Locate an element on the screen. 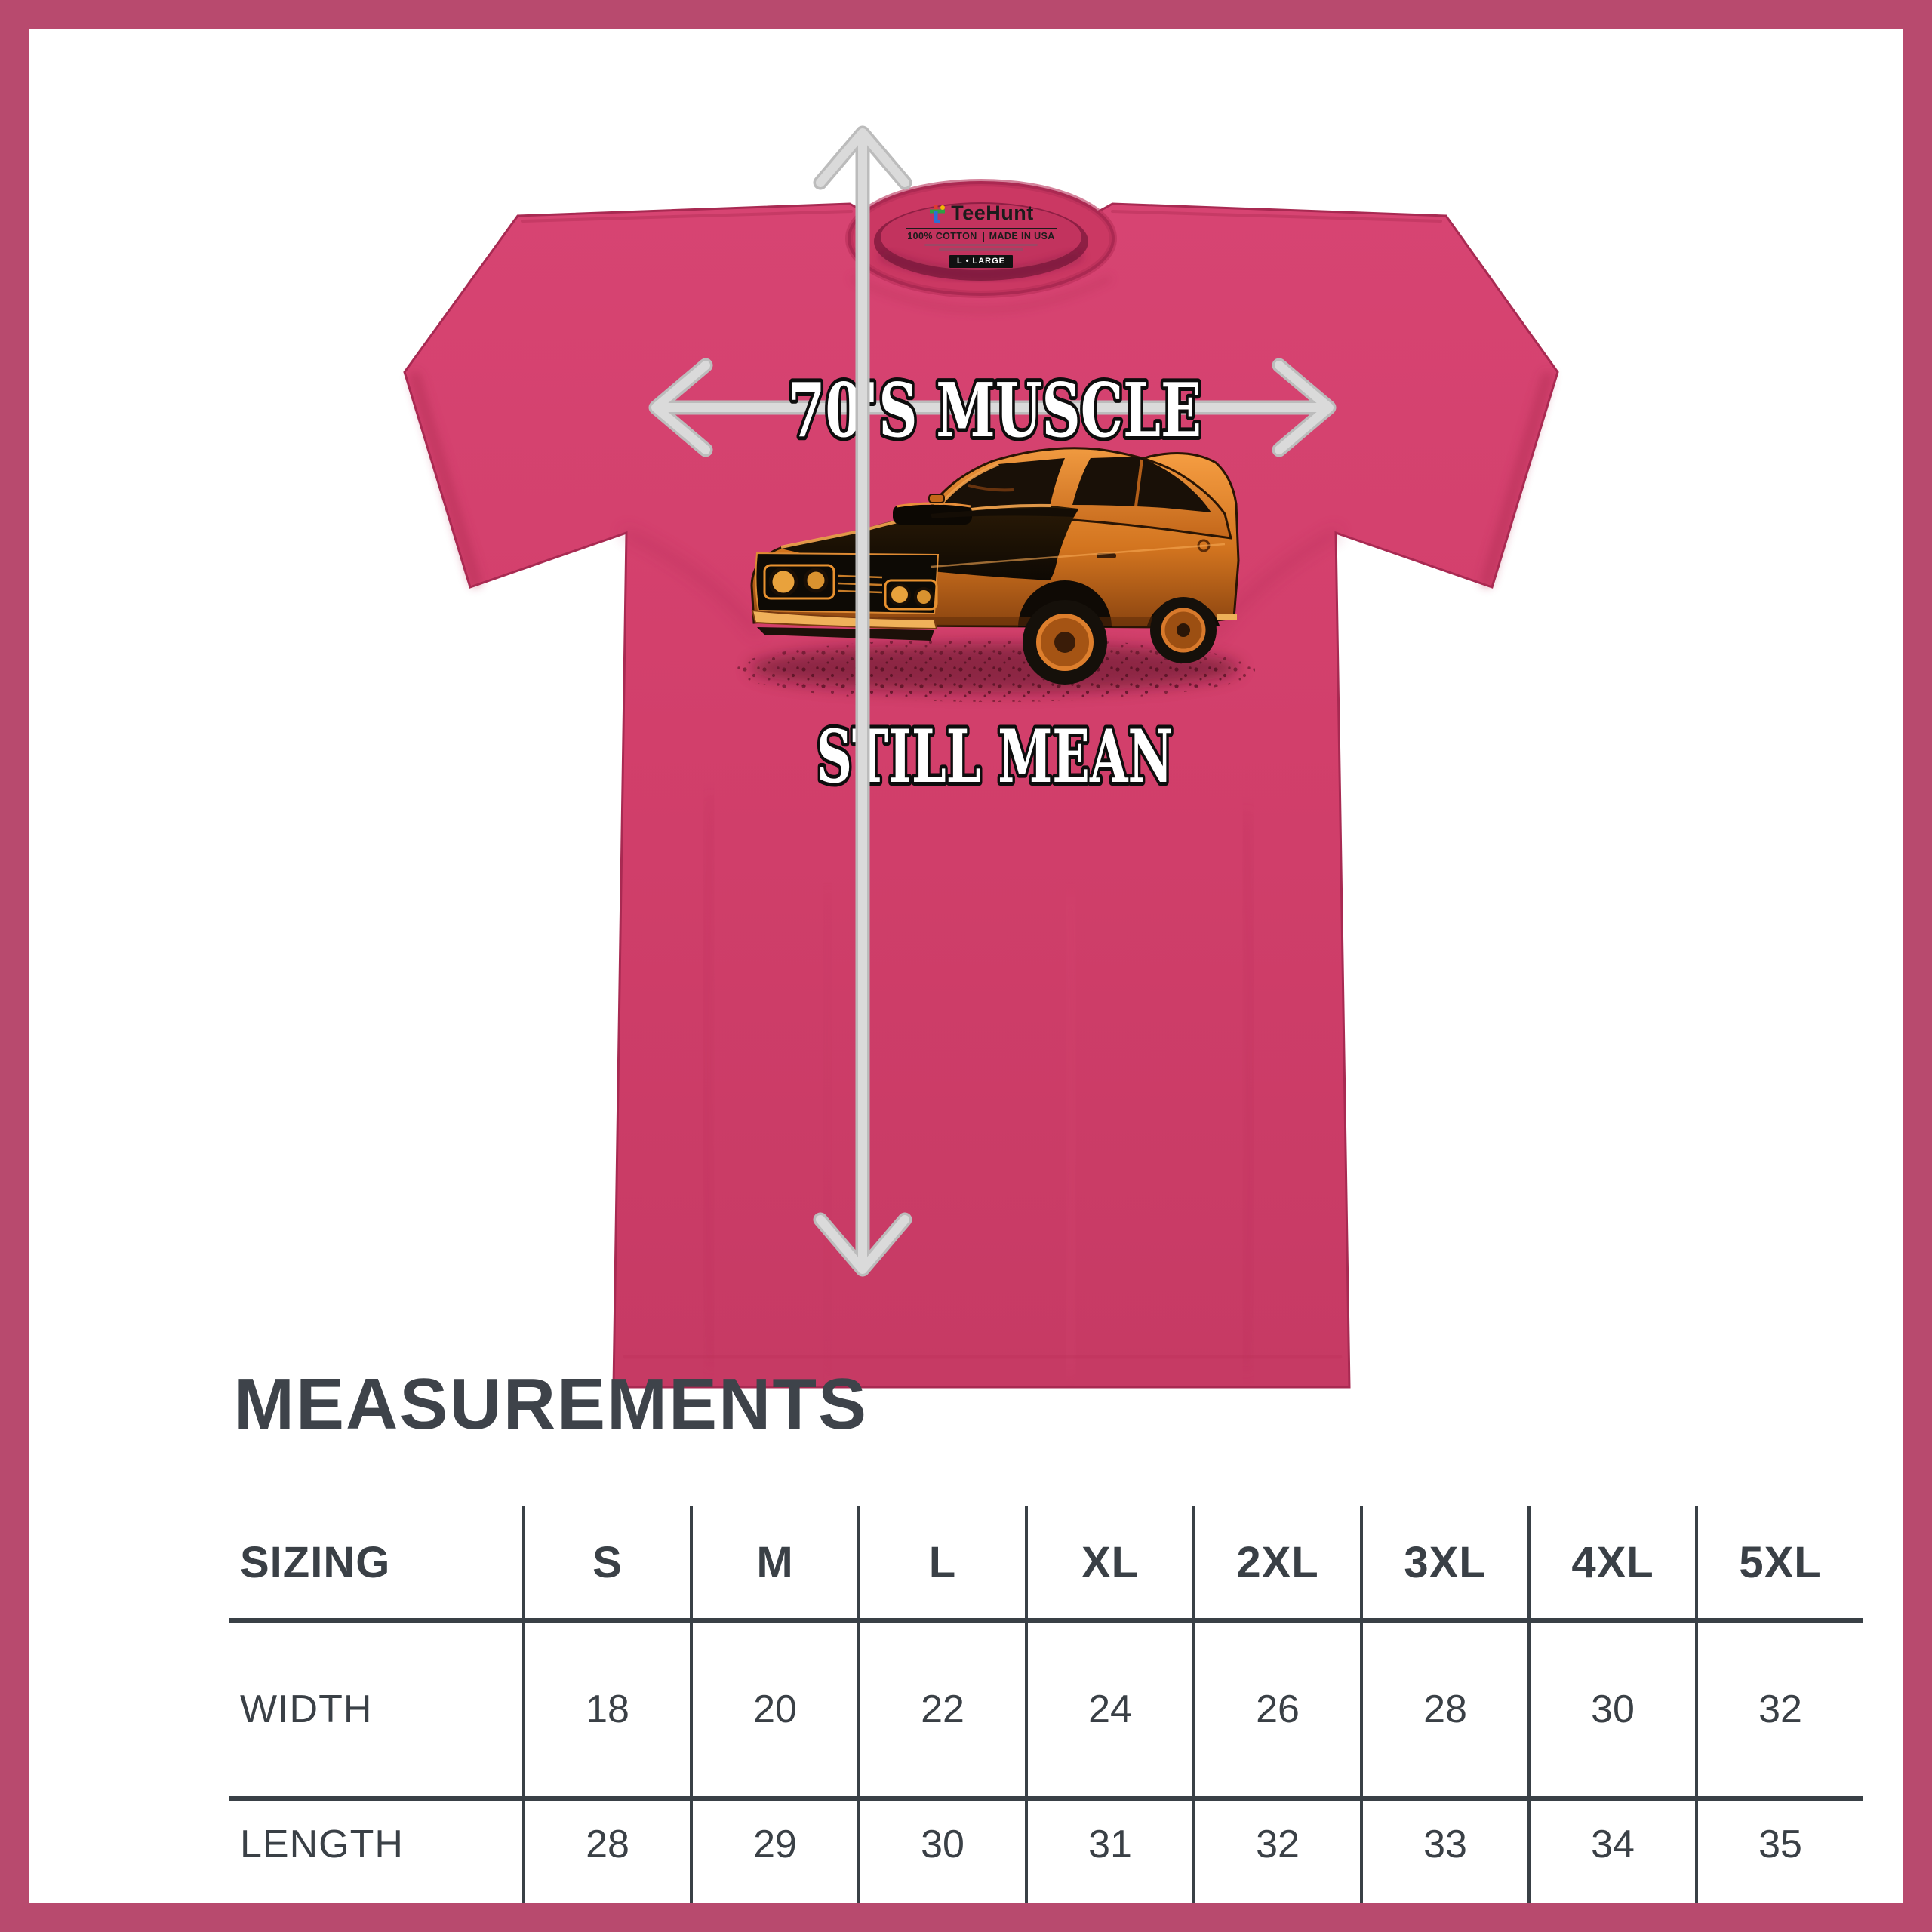 The width and height of the screenshot is (1932, 1932). row-label-cell: WIDTH is located at coordinates (377, 1710).